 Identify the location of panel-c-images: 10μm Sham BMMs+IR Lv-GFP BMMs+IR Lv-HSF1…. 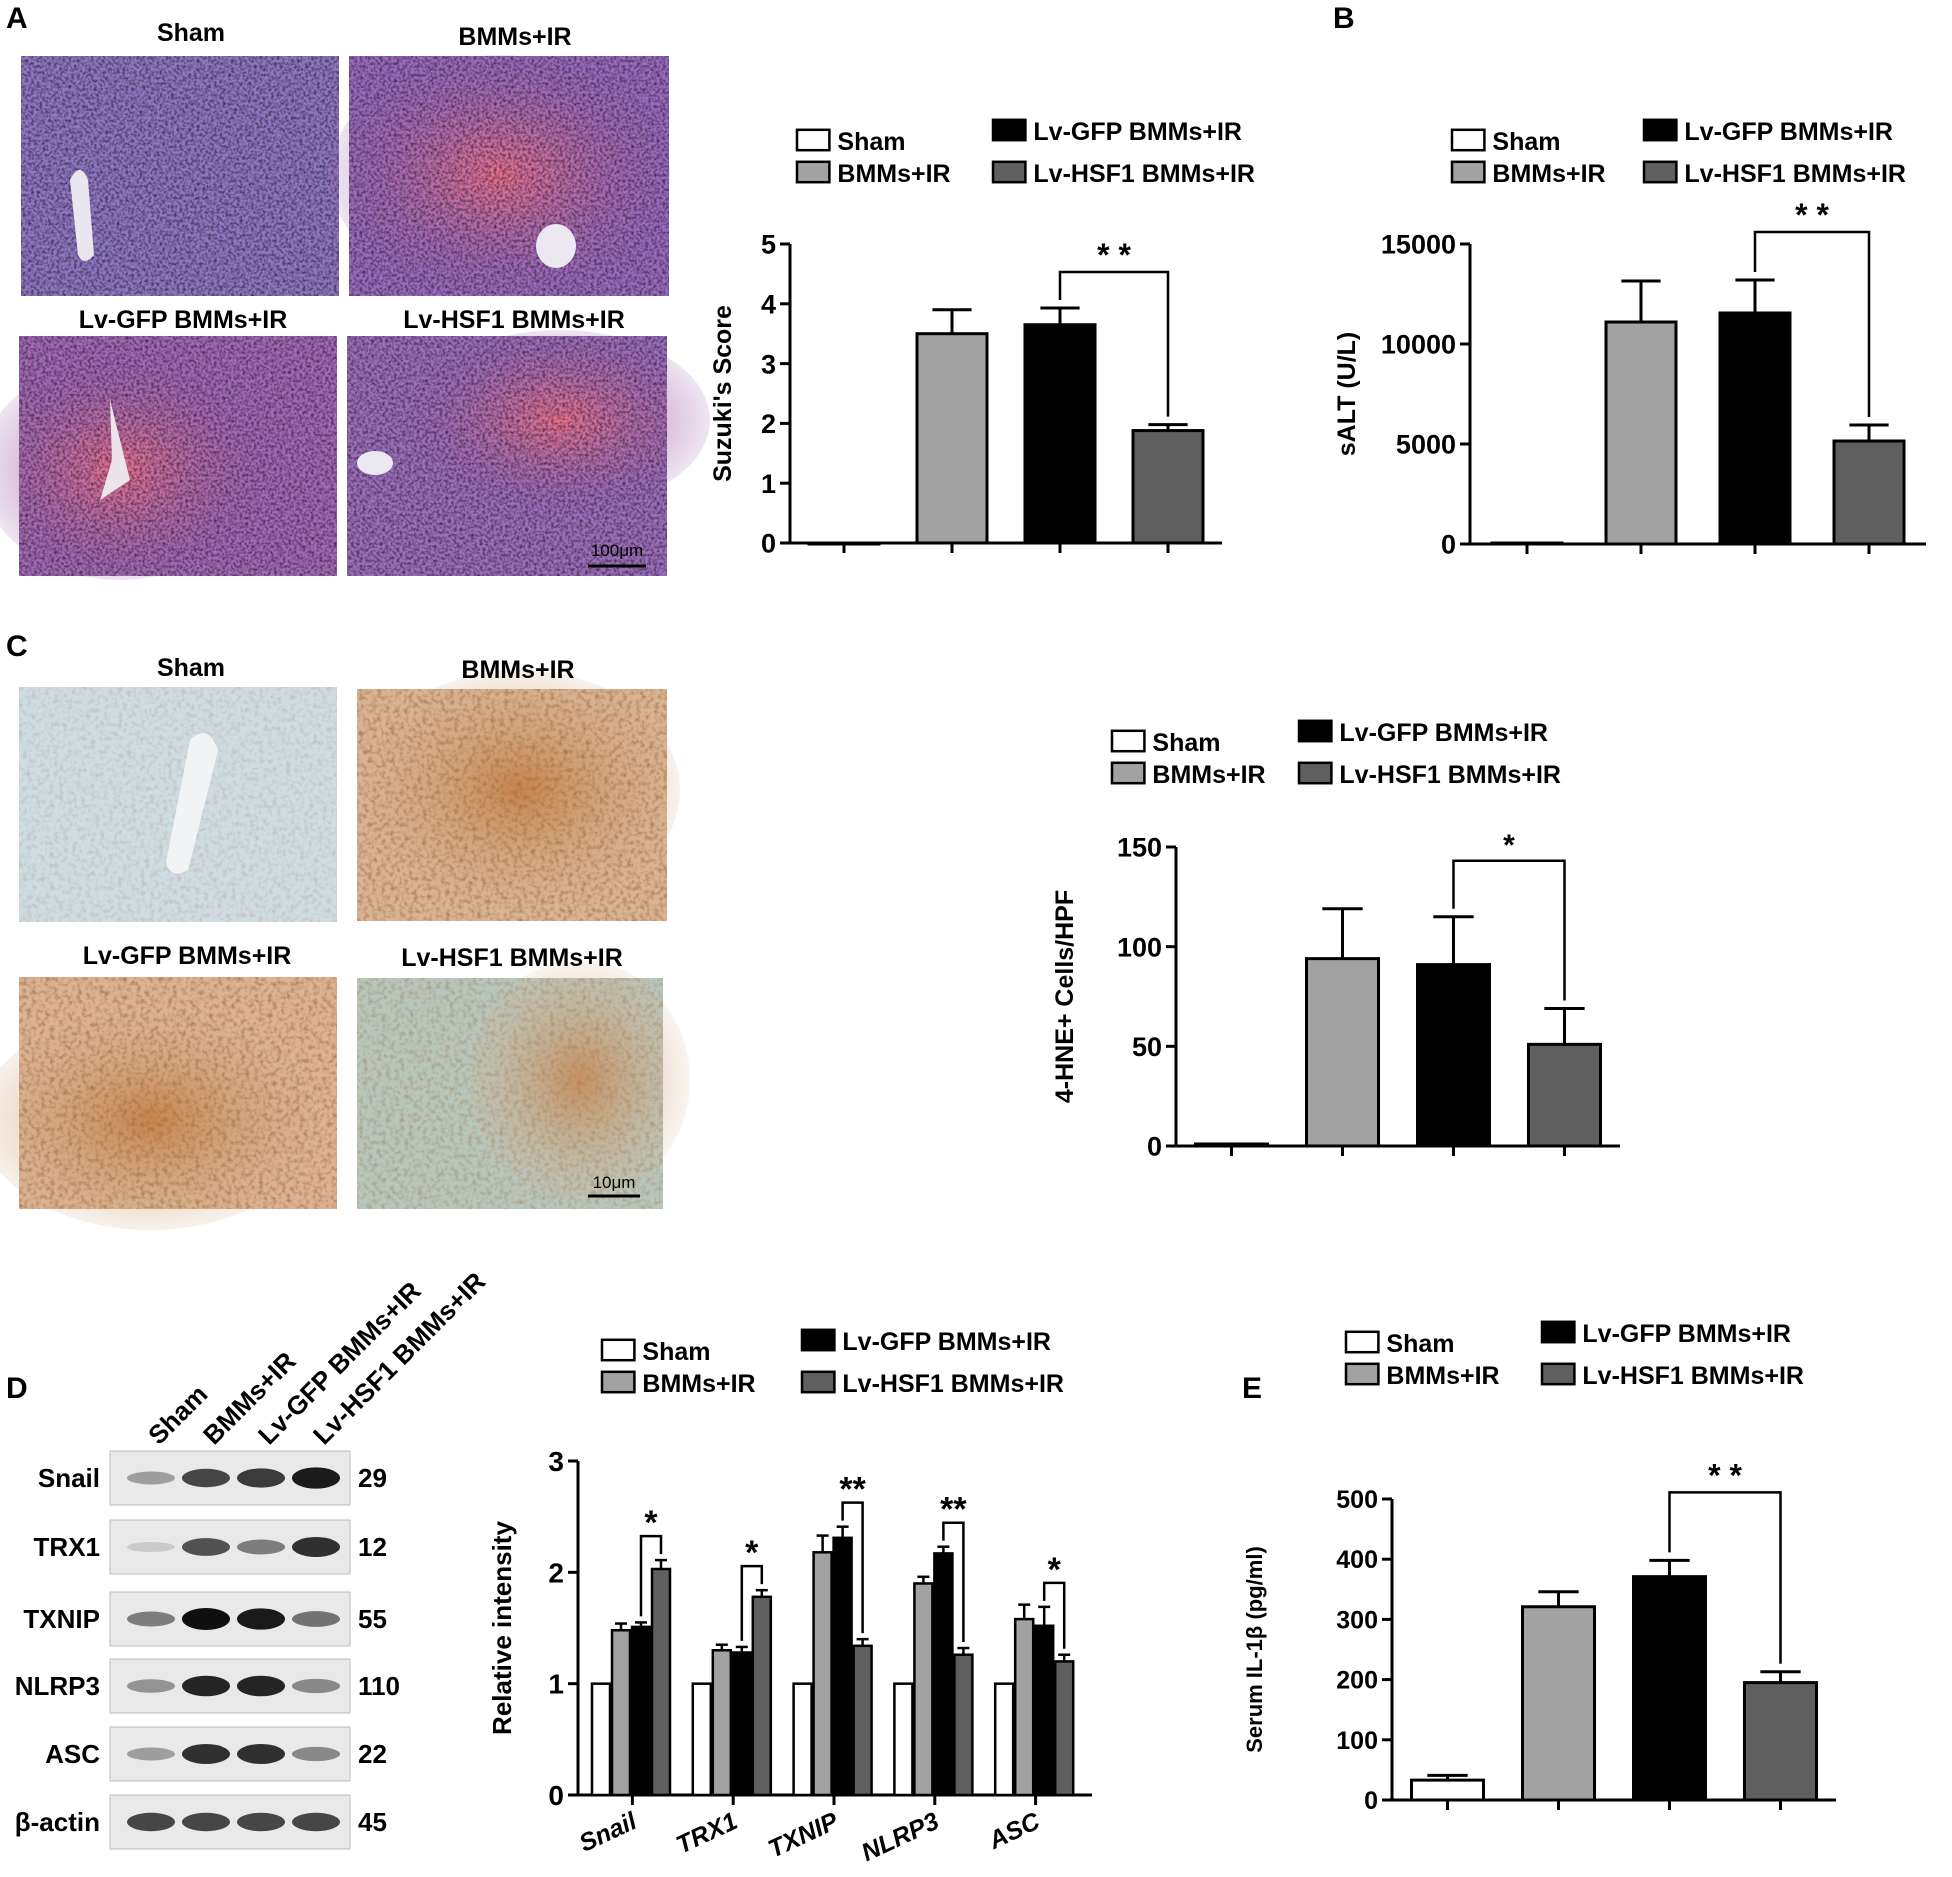
(345, 942).